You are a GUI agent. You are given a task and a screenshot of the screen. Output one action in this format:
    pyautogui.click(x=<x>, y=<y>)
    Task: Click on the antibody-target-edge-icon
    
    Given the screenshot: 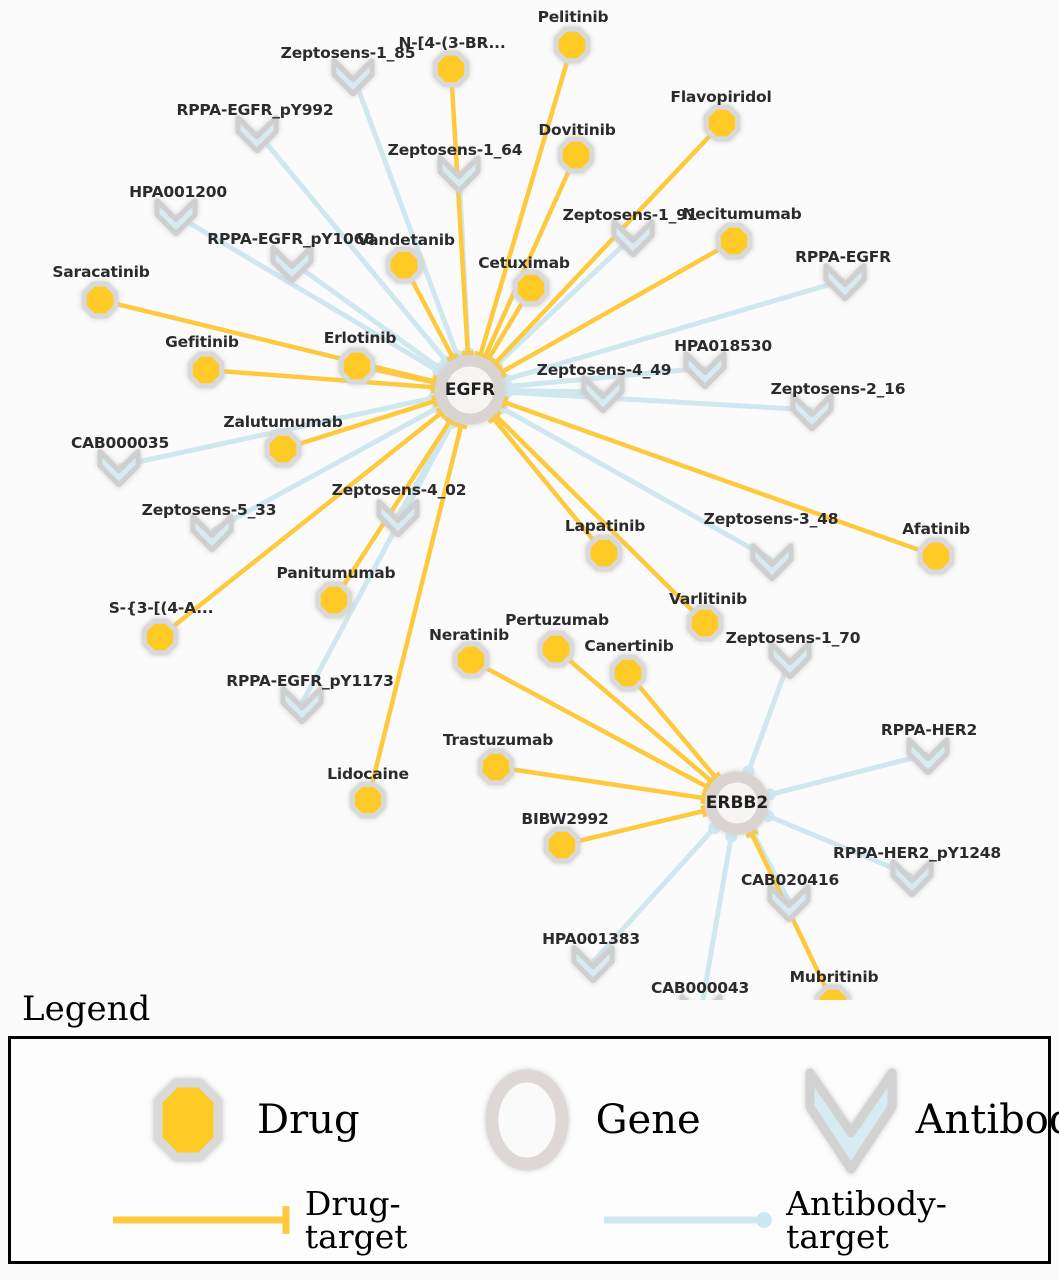 What is the action you would take?
    pyautogui.click(x=688, y=1219)
    